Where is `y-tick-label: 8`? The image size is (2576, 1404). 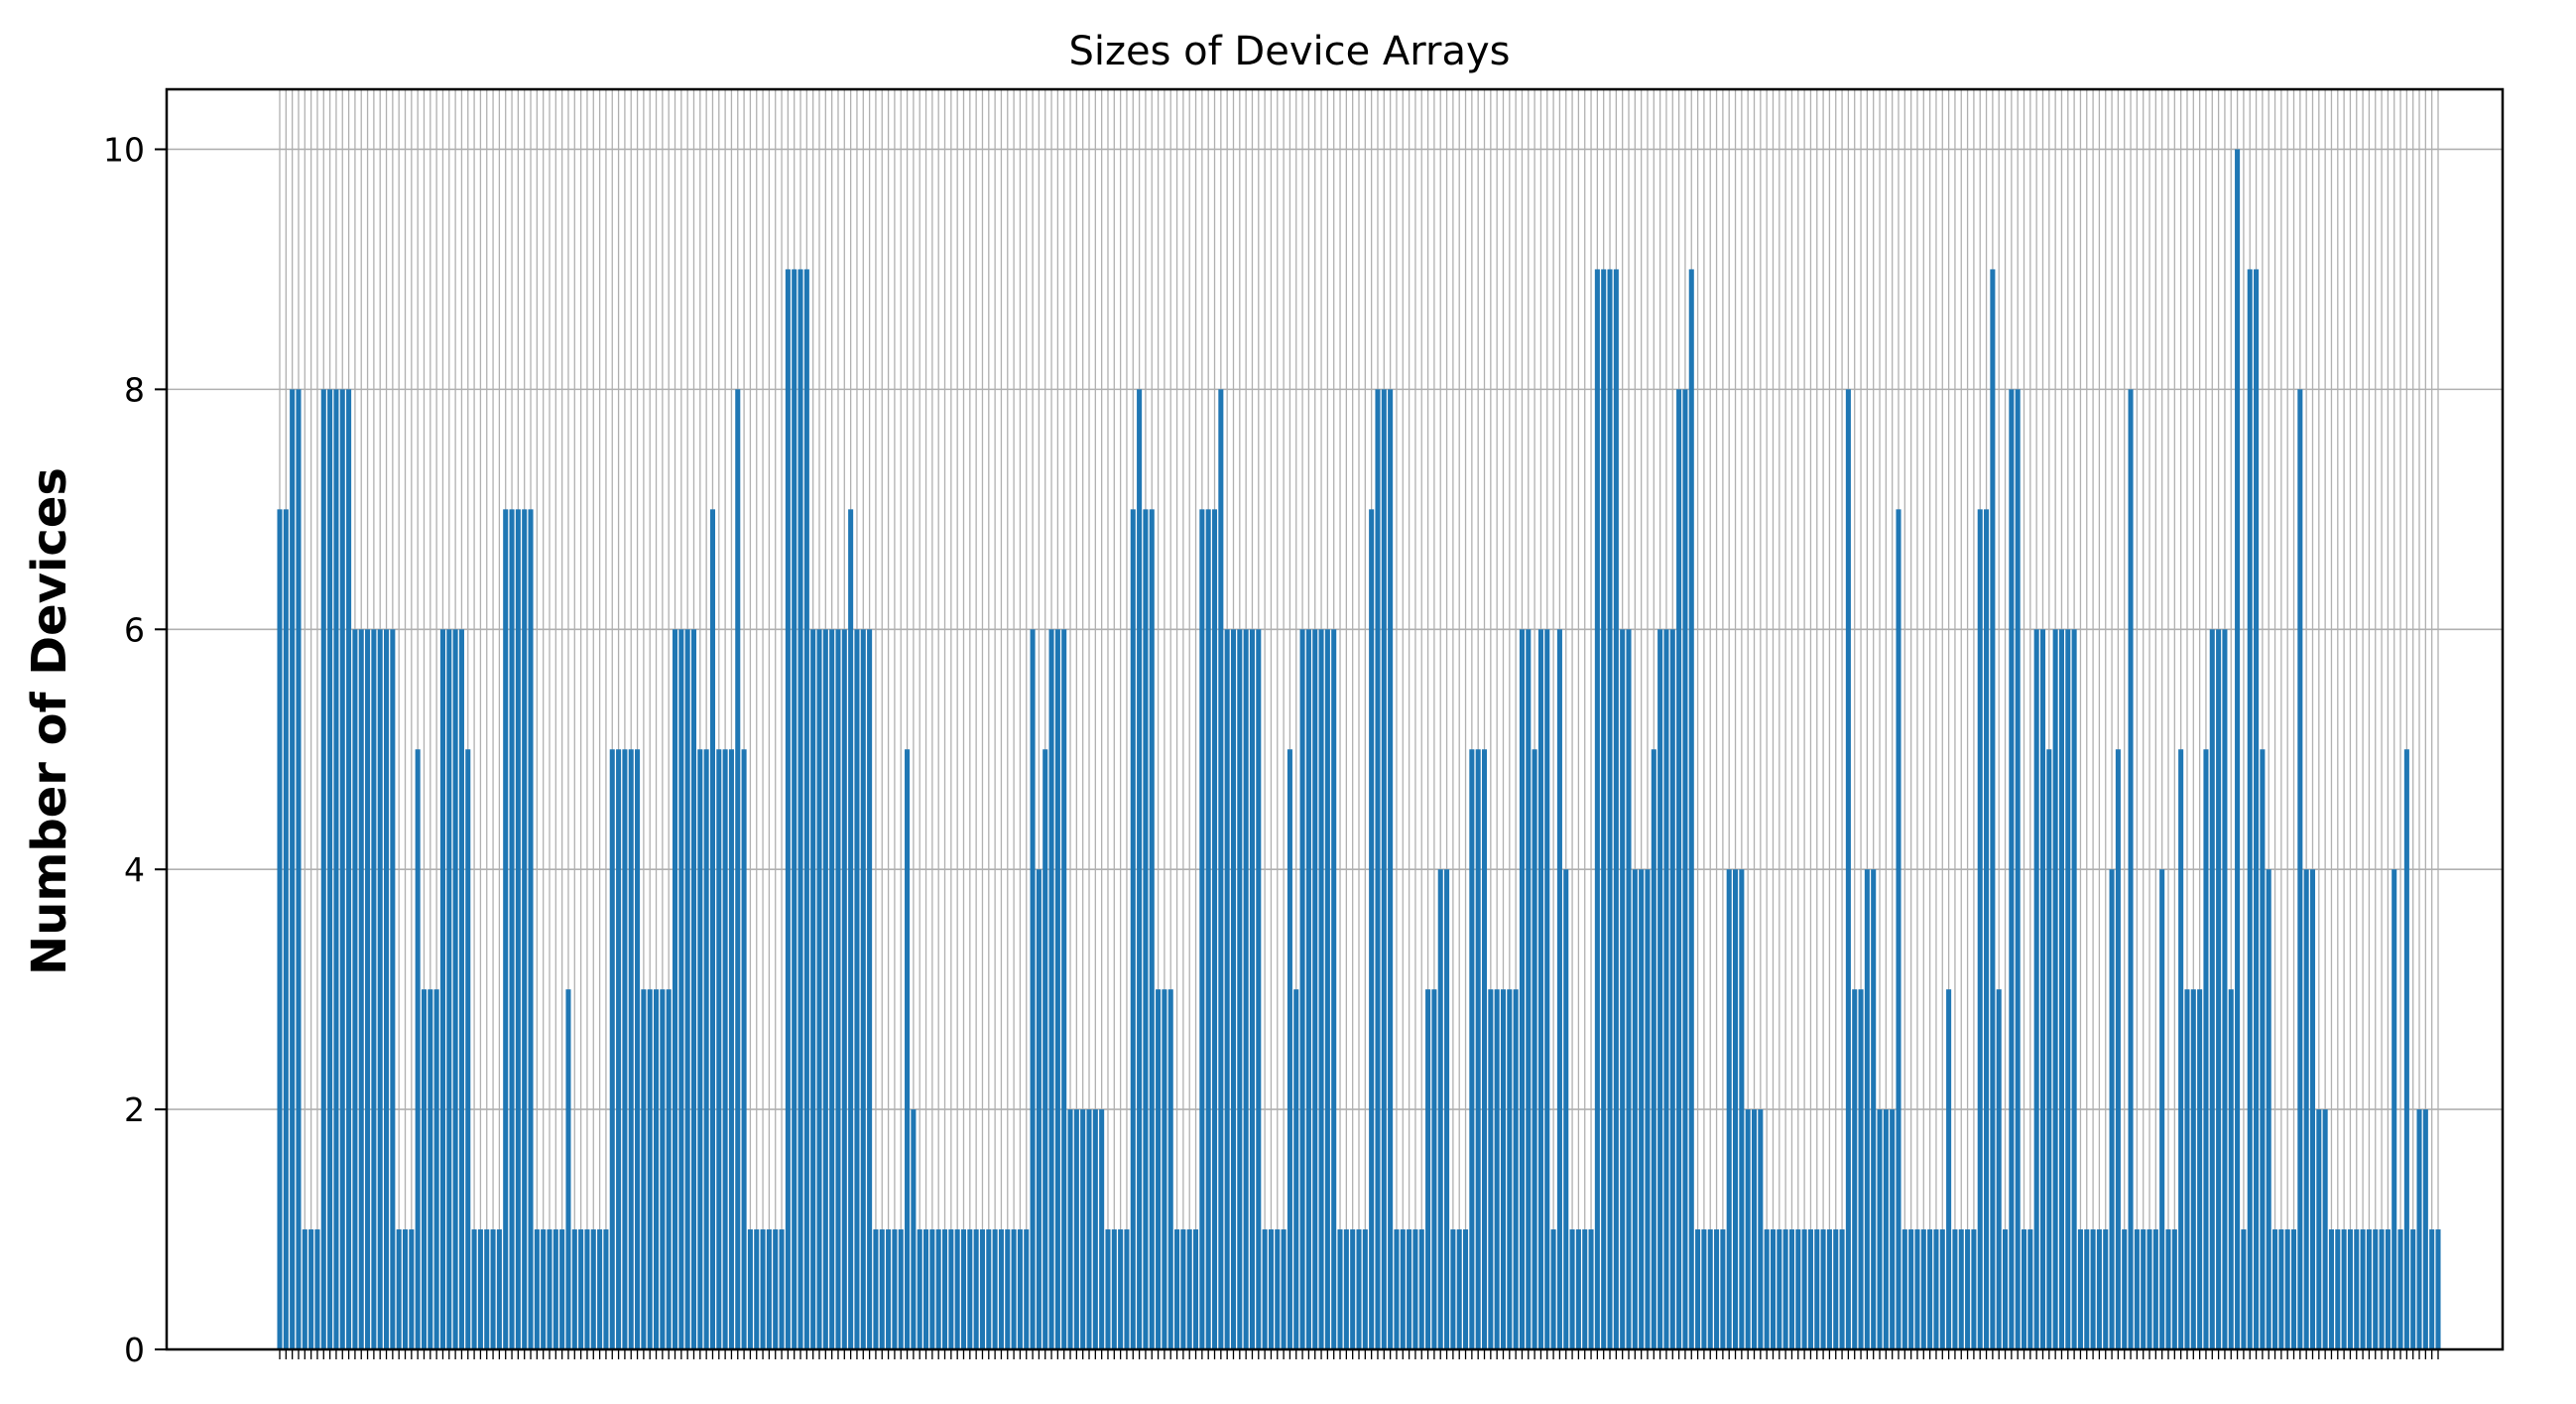
y-tick-label: 8 is located at coordinates (134, 389).